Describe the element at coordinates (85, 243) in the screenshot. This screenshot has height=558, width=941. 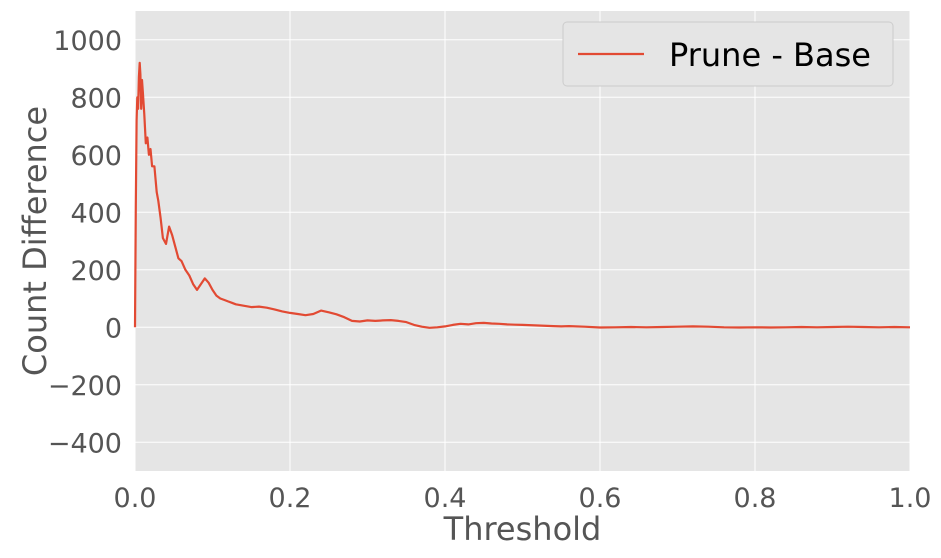
I see `y-tick-labels: −400 −200 0 200 400 600 800 1000` at that location.